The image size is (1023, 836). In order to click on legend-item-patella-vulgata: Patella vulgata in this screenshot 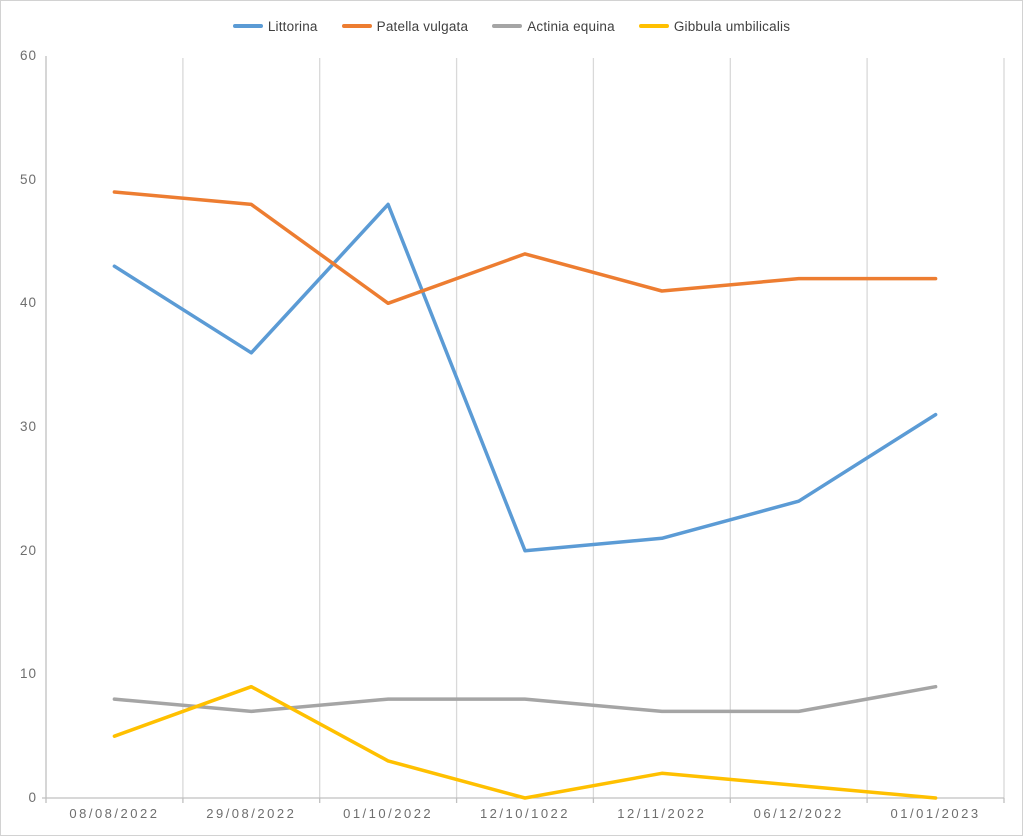, I will do `click(405, 26)`.